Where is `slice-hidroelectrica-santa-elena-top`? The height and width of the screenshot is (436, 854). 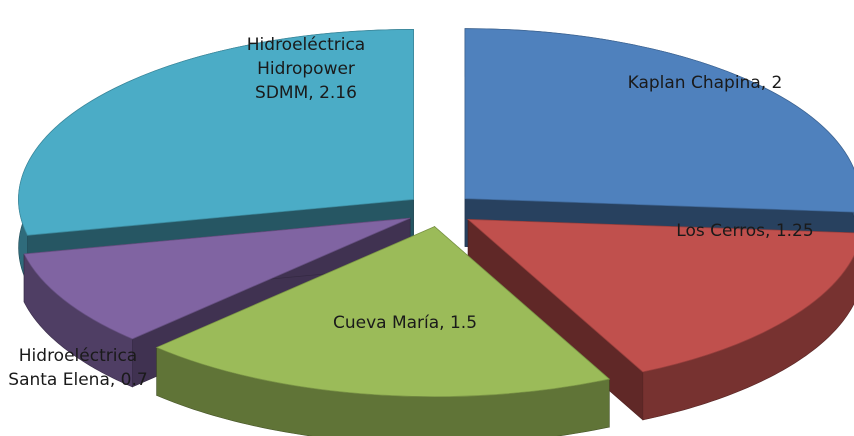 slice-hidroelectrica-santa-elena-top is located at coordinates (217, 278).